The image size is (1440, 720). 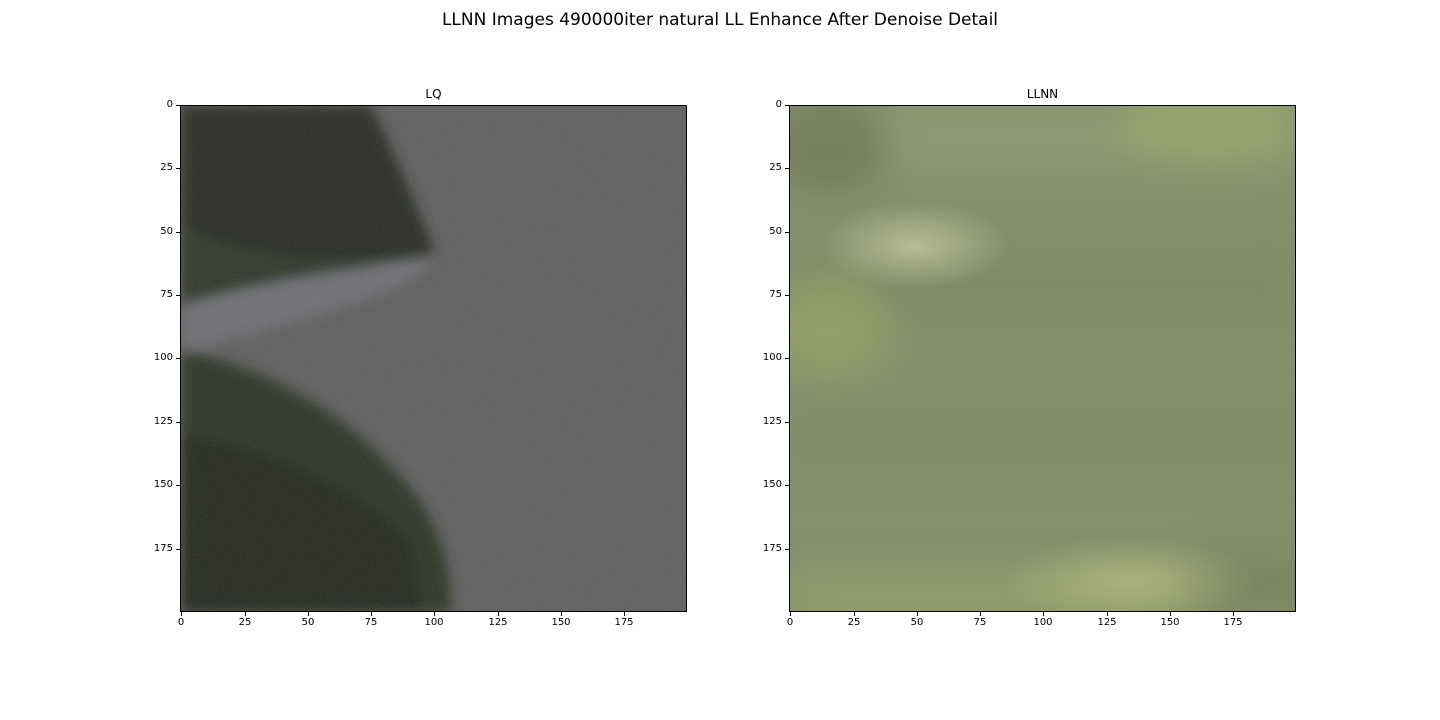 I want to click on llnn-ytick-100: 100, so click(x=772, y=357).